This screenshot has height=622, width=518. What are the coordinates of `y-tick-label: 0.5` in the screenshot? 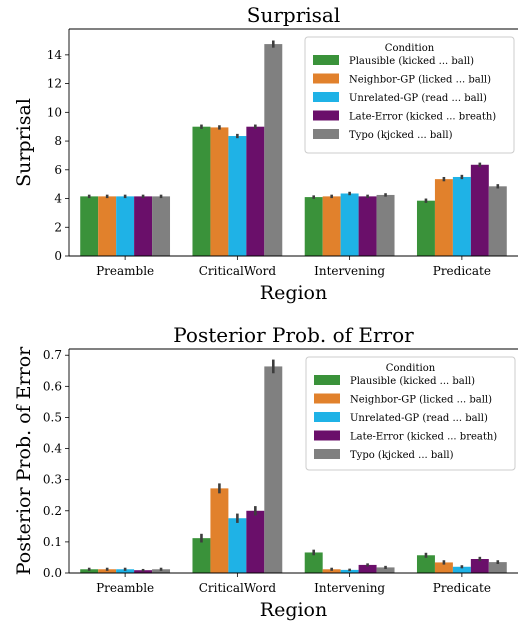 It's located at (52, 417).